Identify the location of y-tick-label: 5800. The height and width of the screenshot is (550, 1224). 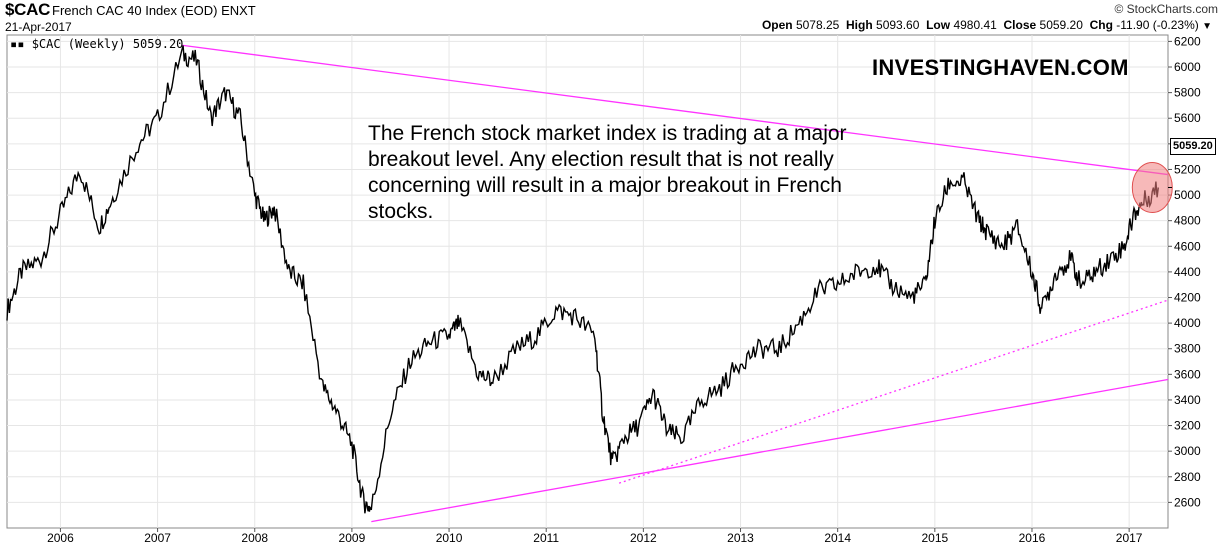
(1187, 93).